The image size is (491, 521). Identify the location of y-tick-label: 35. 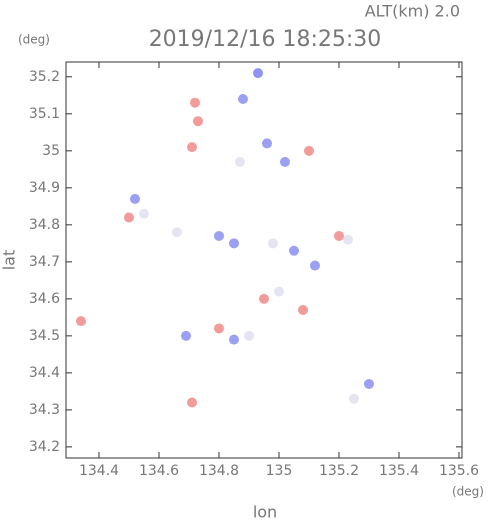
(51, 151).